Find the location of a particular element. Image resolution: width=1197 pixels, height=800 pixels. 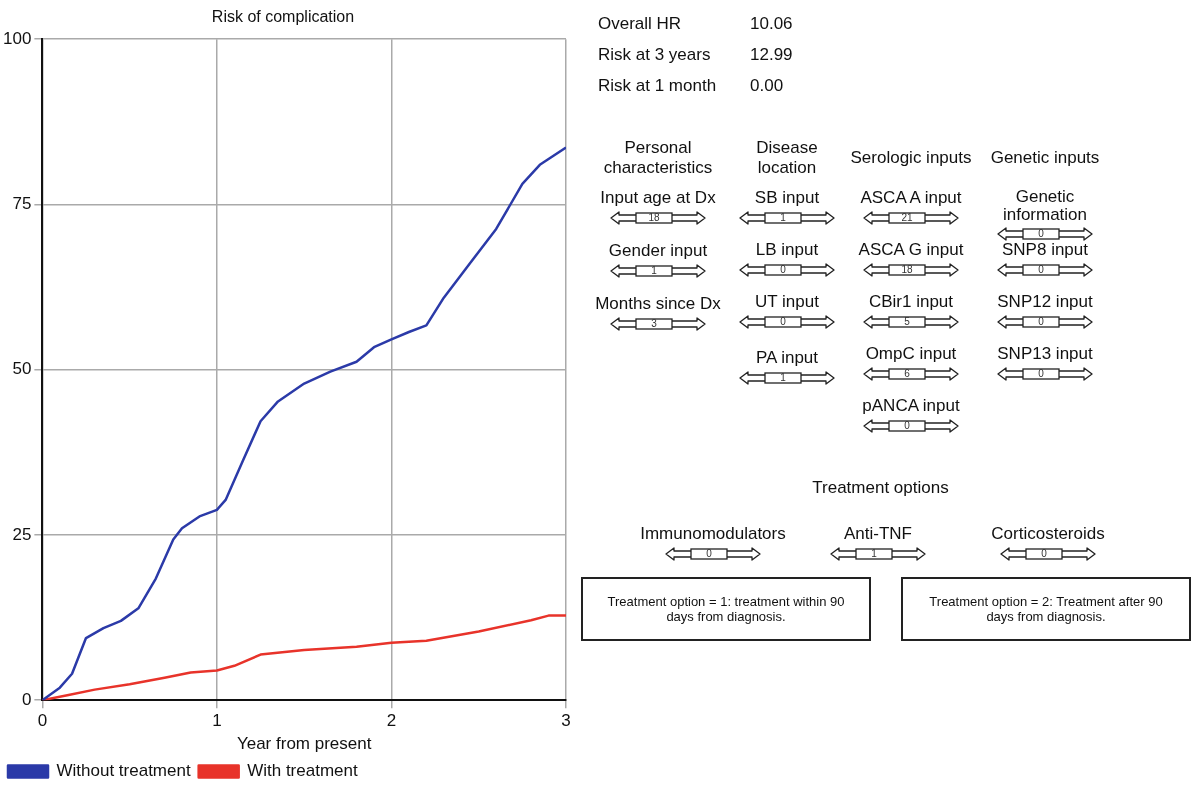

y-tick-label: 100 is located at coordinates (17, 38).